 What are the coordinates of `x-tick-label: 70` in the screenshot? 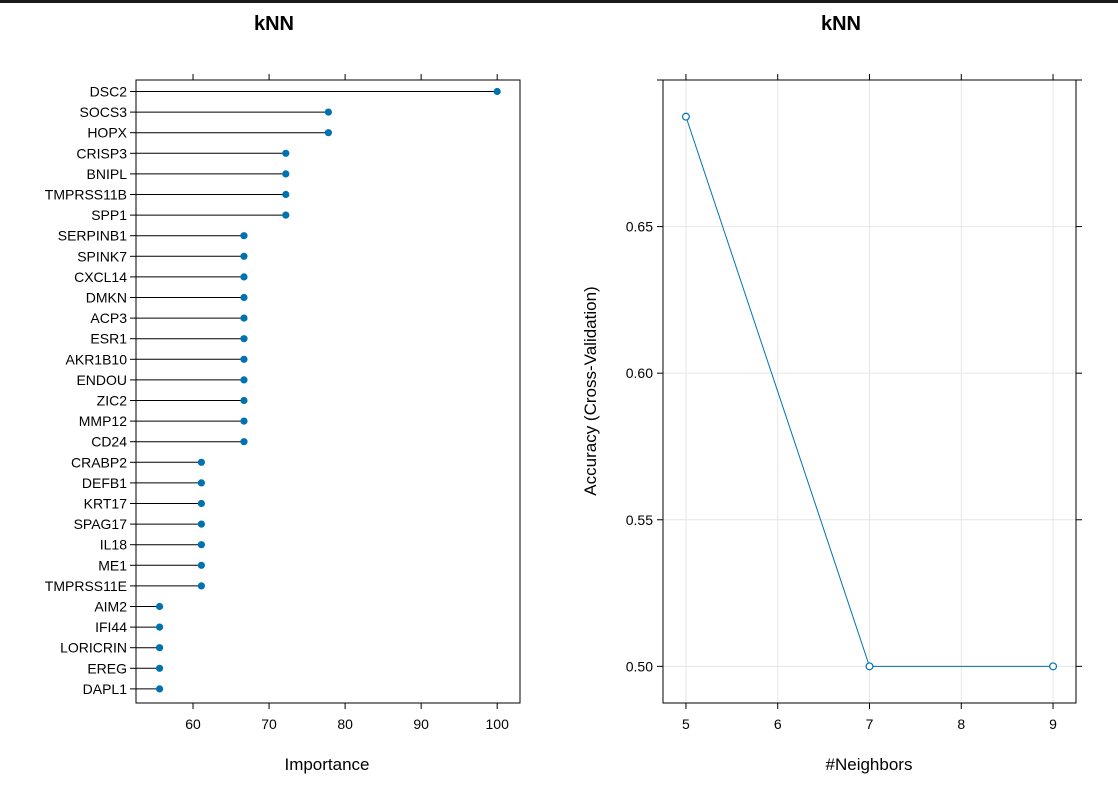 It's located at (269, 724).